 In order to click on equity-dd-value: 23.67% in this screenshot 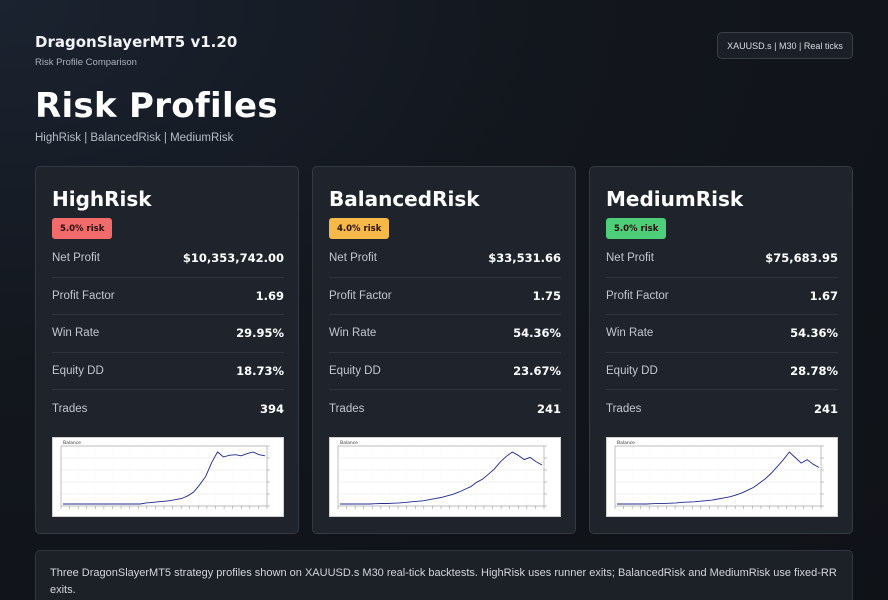, I will do `click(537, 370)`.